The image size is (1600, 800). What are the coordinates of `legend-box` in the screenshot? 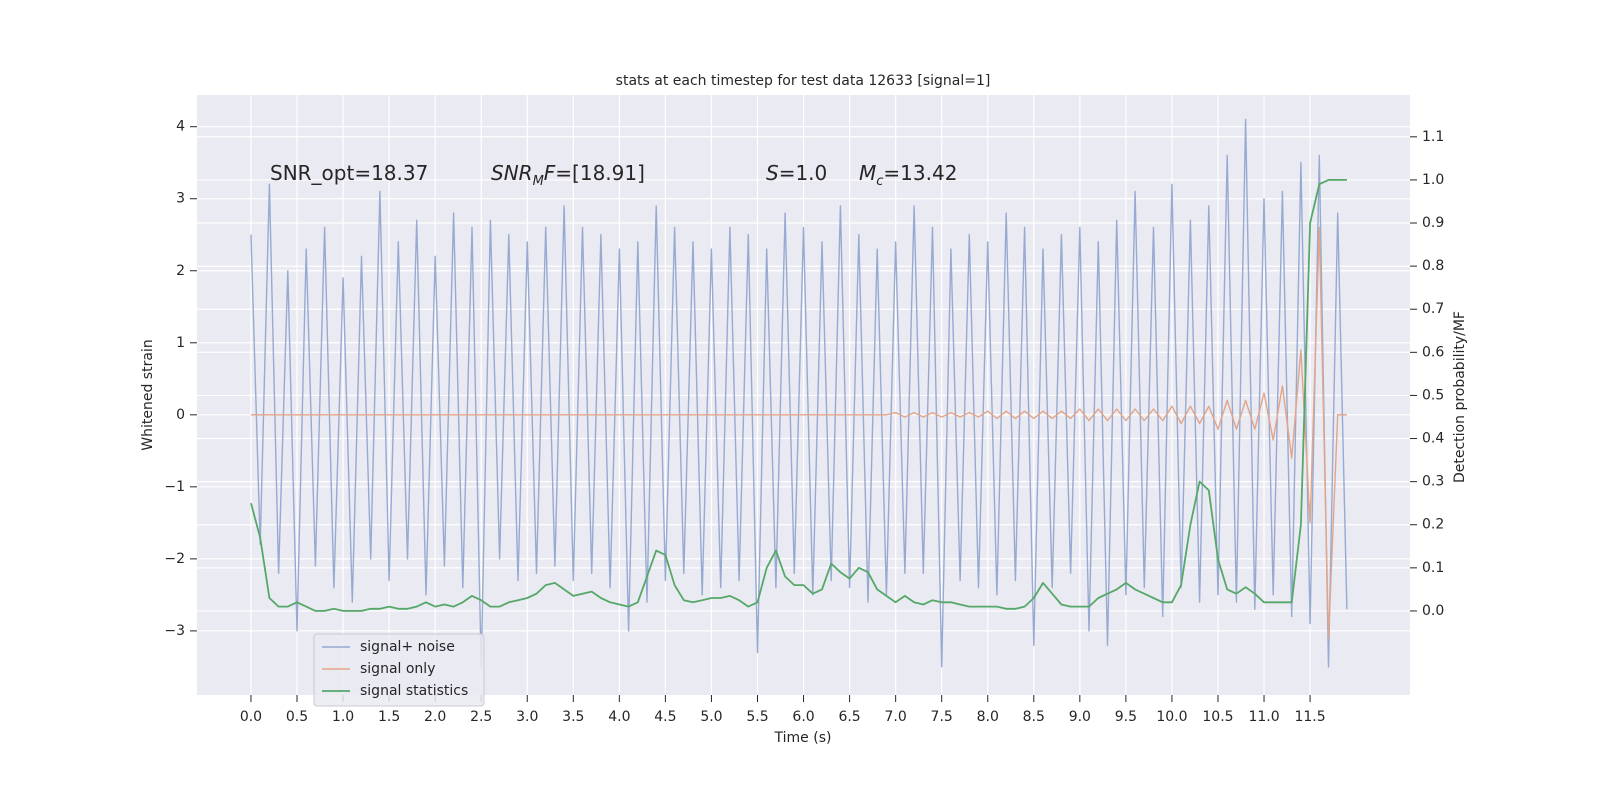 It's located at (399, 670).